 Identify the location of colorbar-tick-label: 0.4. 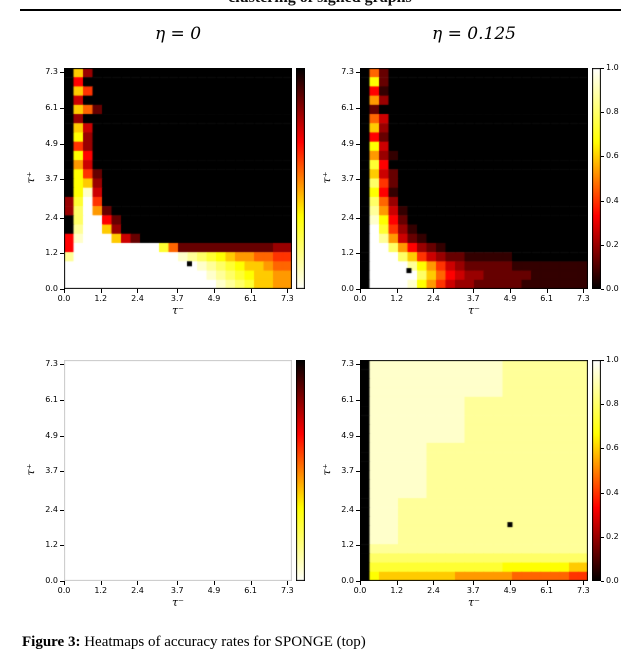
(612, 492).